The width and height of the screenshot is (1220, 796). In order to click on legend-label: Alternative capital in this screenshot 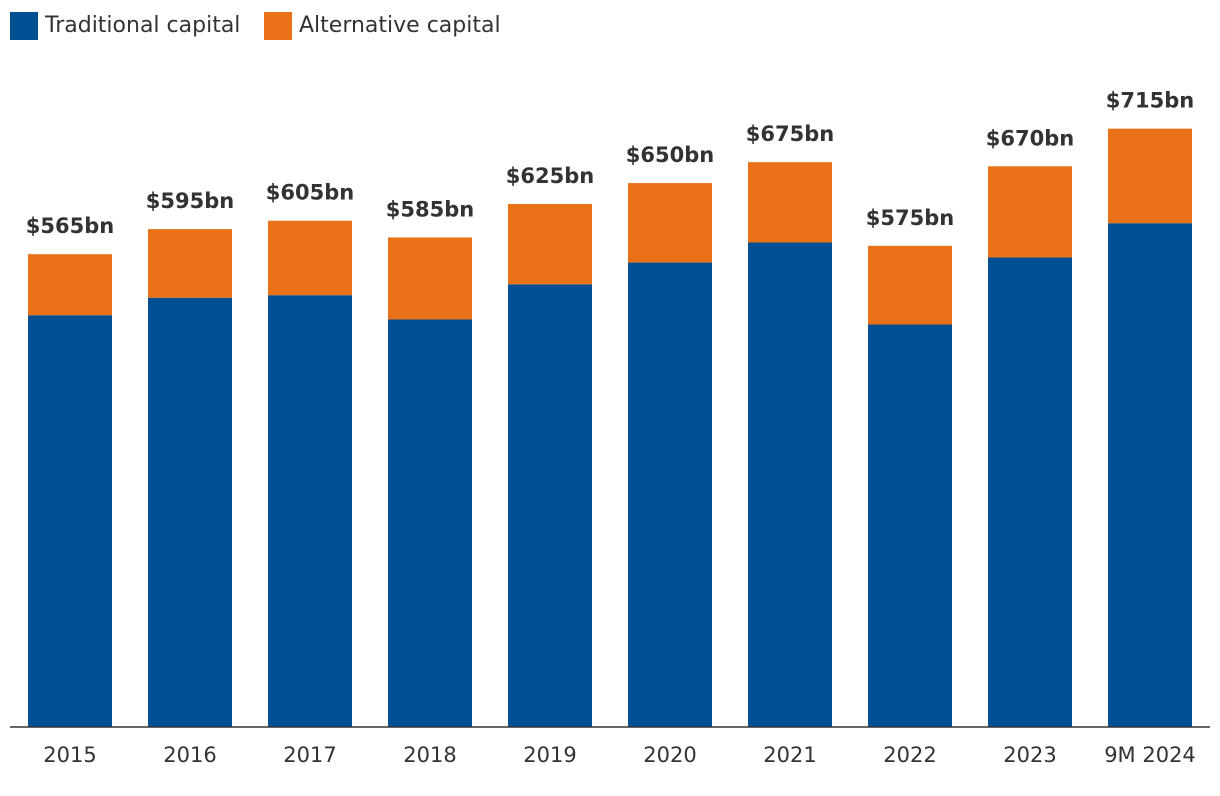, I will do `click(400, 25)`.